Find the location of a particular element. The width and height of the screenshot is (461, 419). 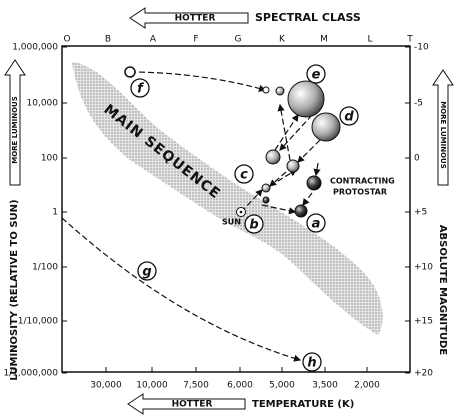

magnitude-label: +10 is located at coordinates (423, 268).